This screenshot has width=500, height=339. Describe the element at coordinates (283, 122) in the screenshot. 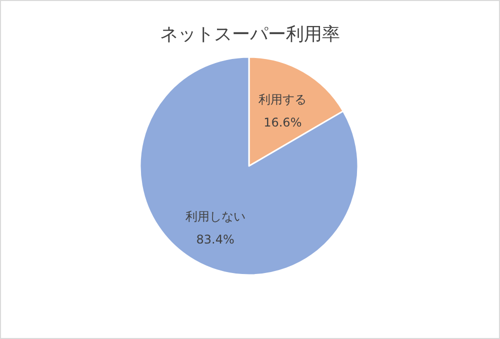

I see `data-label: 16.6%` at that location.